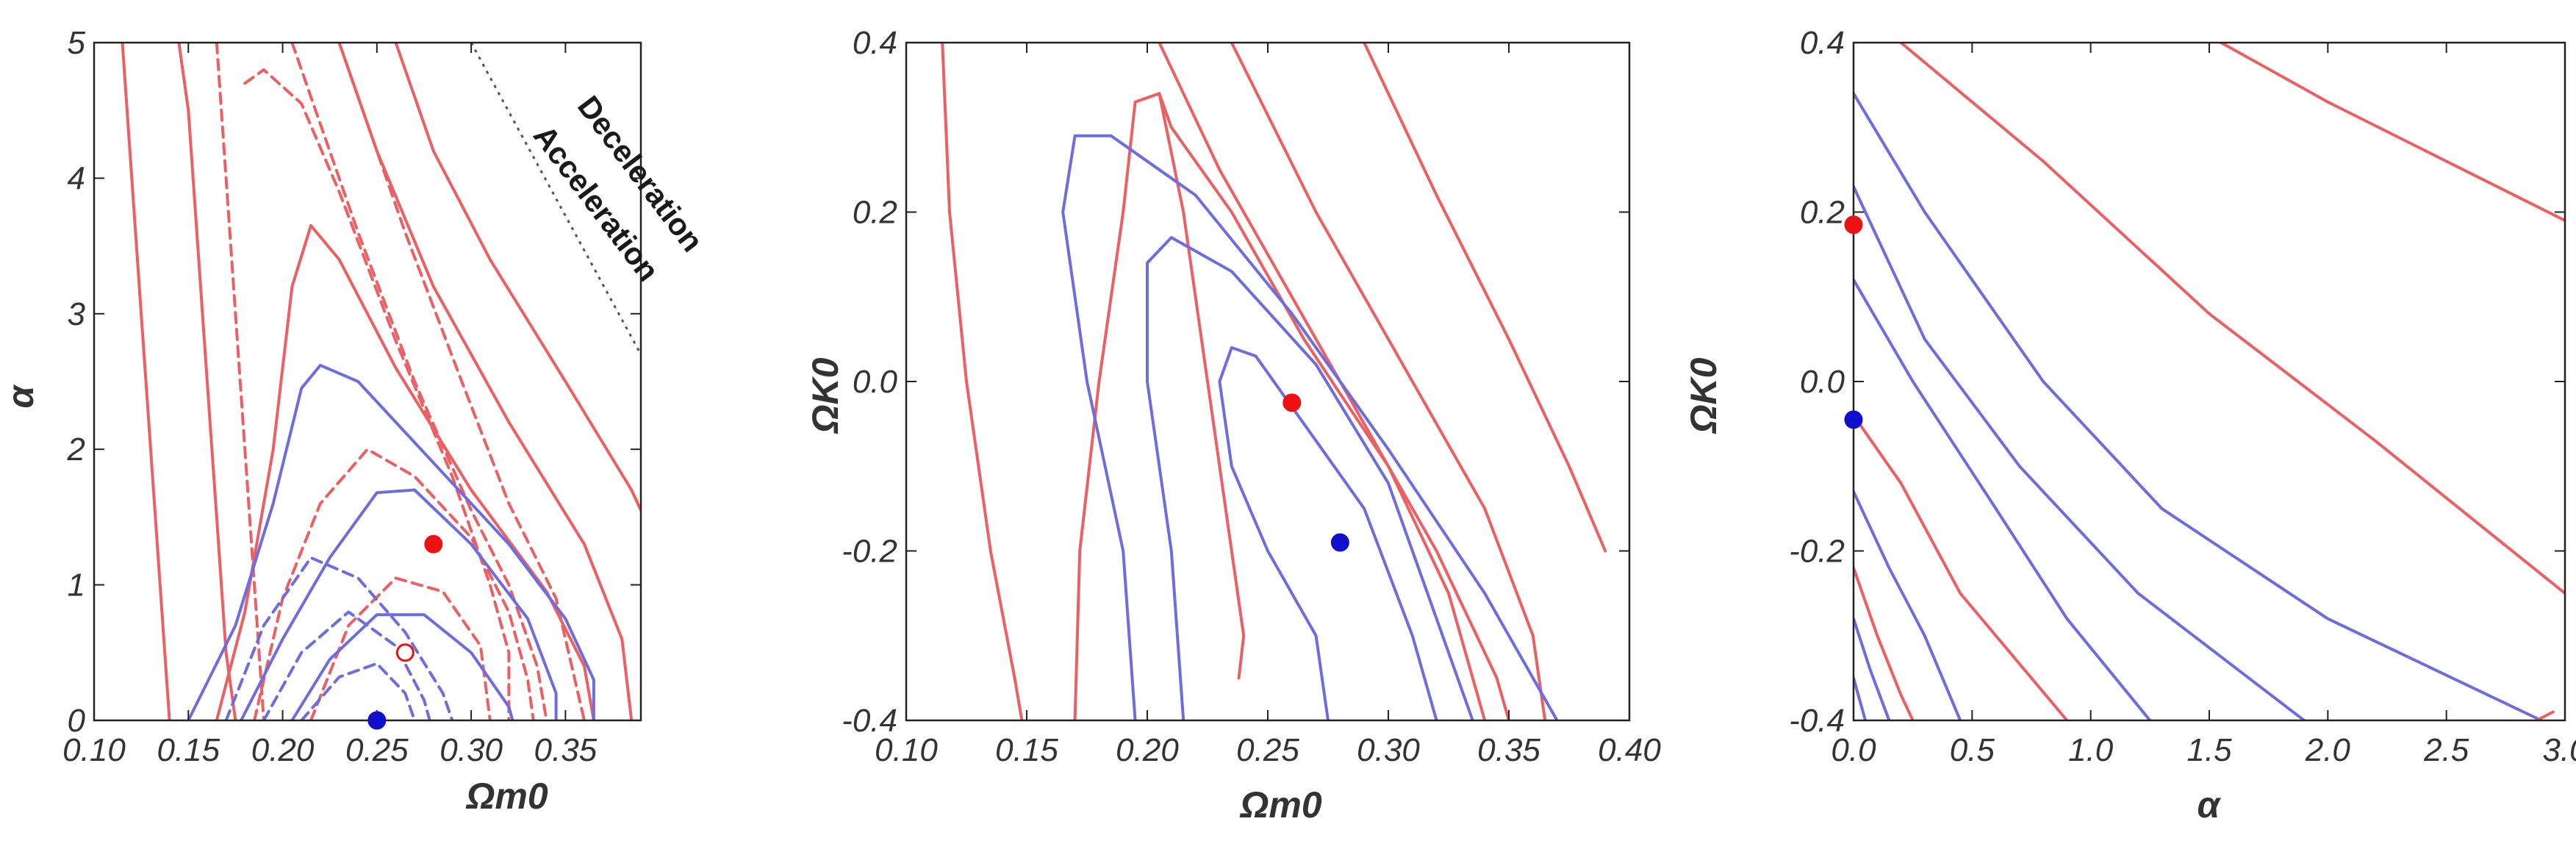  Describe the element at coordinates (1972, 750) in the screenshot. I see `x-tick-label: 0.5` at that location.